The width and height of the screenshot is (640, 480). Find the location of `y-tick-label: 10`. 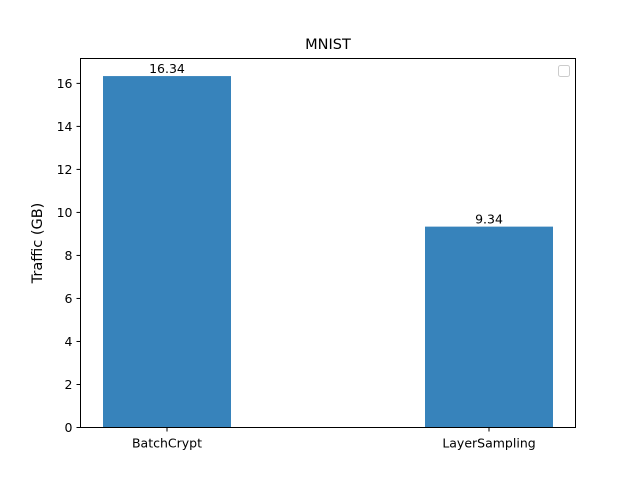

y-tick-label: 10 is located at coordinates (65, 212).